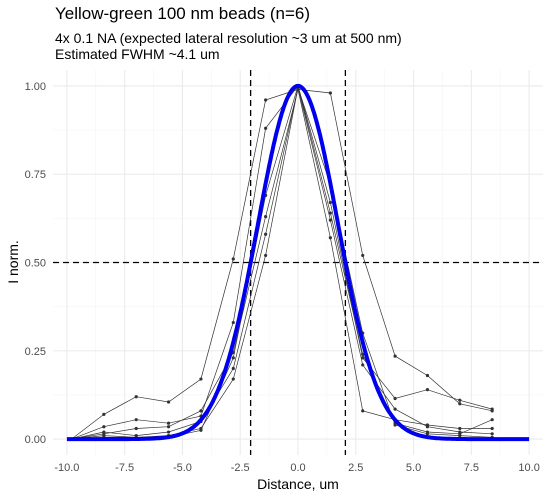  What do you see at coordinates (35, 87) in the screenshot?
I see `y-tick-label: 1.00` at bounding box center [35, 87].